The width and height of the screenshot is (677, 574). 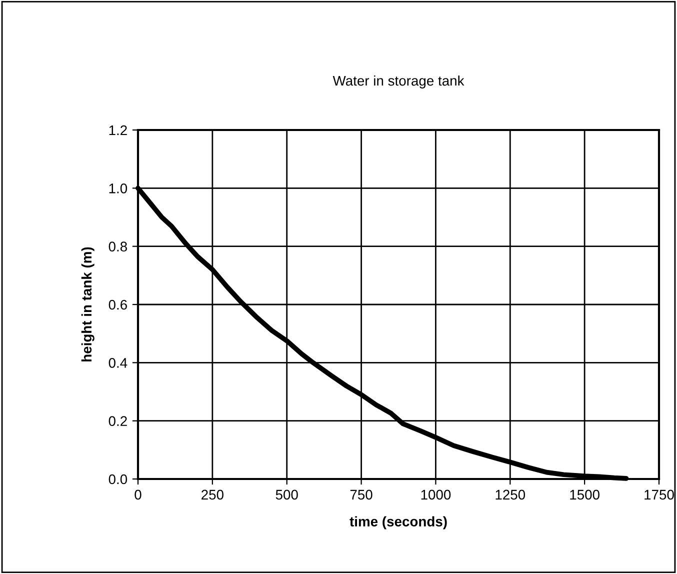 What do you see at coordinates (87, 304) in the screenshot?
I see `y-axis-title: height in tank (m)` at bounding box center [87, 304].